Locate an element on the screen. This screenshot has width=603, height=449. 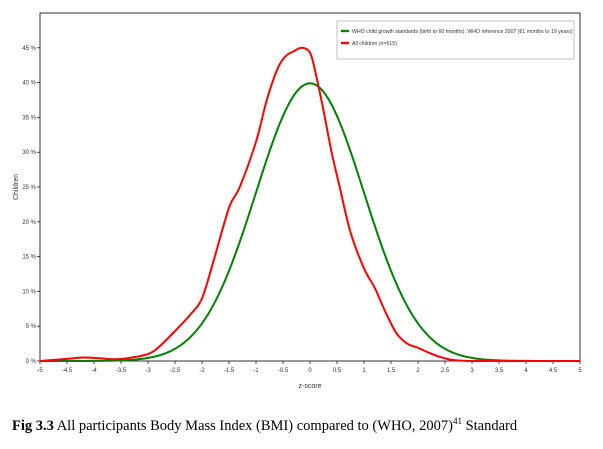
y-tick-label: 25 % is located at coordinates (29, 188).